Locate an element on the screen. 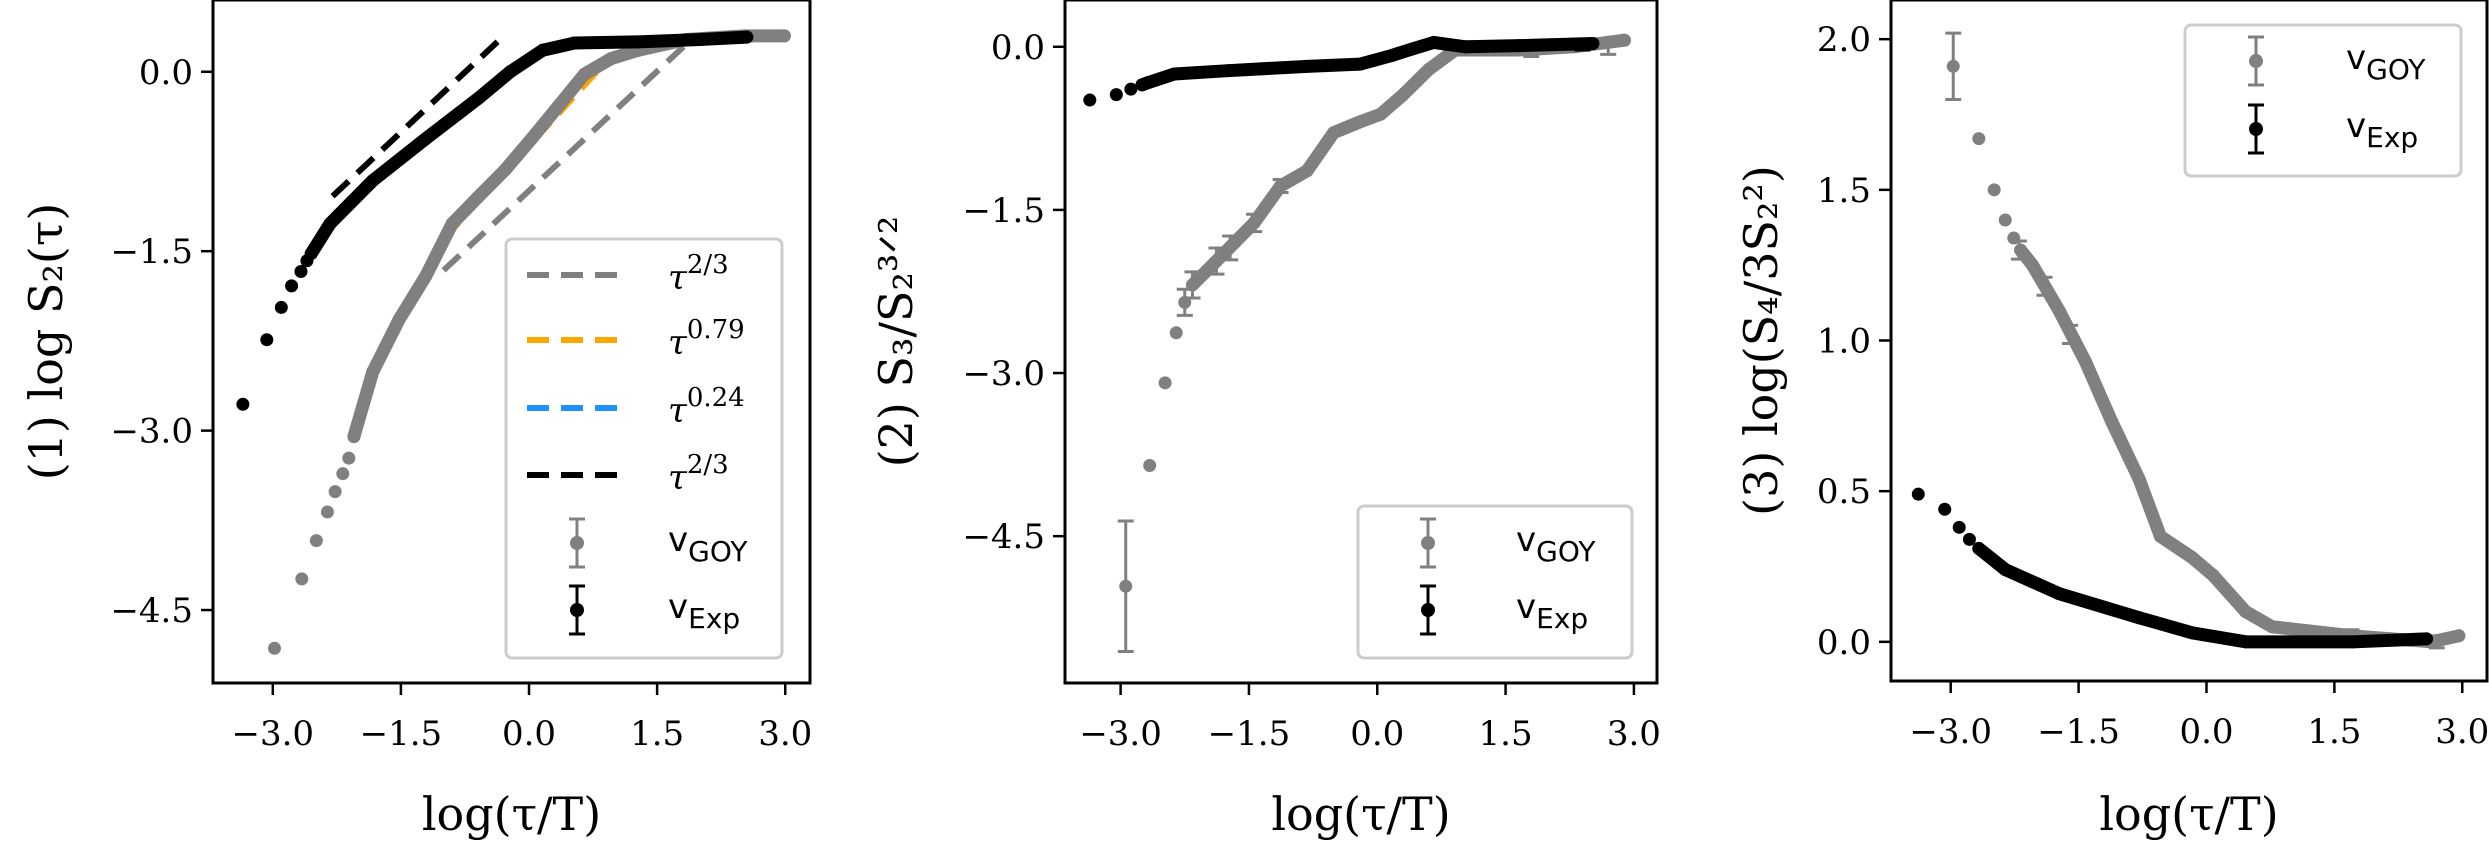 The height and width of the screenshot is (867, 2489). y-axis-label: (1) log S₂(τ) is located at coordinates (46, 342).